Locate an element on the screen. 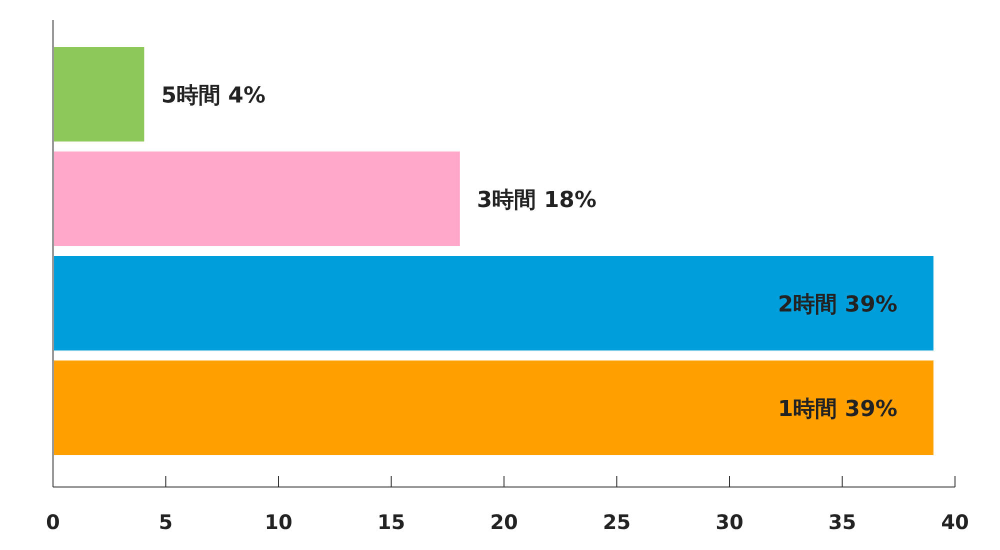 The height and width of the screenshot is (550, 1000). data-label: 2時間 39% is located at coordinates (838, 305).